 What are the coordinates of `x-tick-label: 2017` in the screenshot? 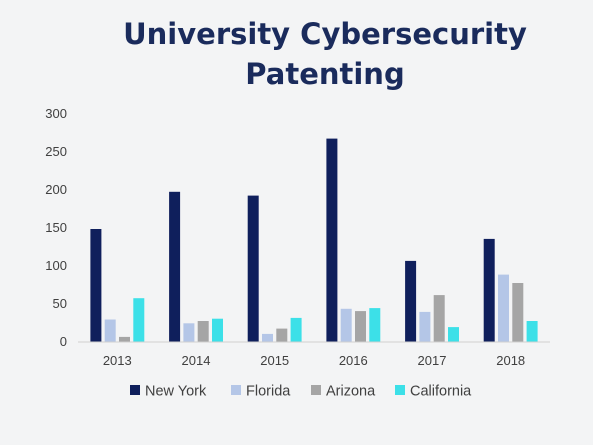 It's located at (432, 360).